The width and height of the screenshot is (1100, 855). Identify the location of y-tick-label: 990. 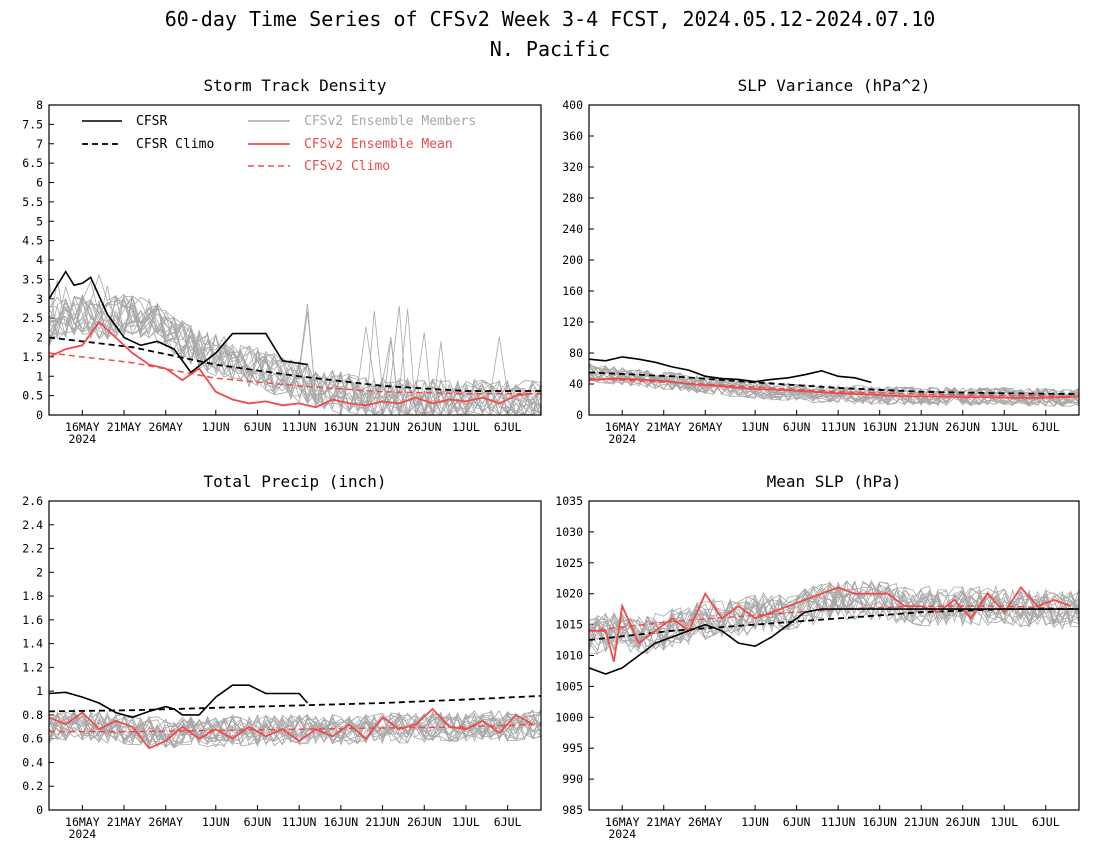
(572, 779).